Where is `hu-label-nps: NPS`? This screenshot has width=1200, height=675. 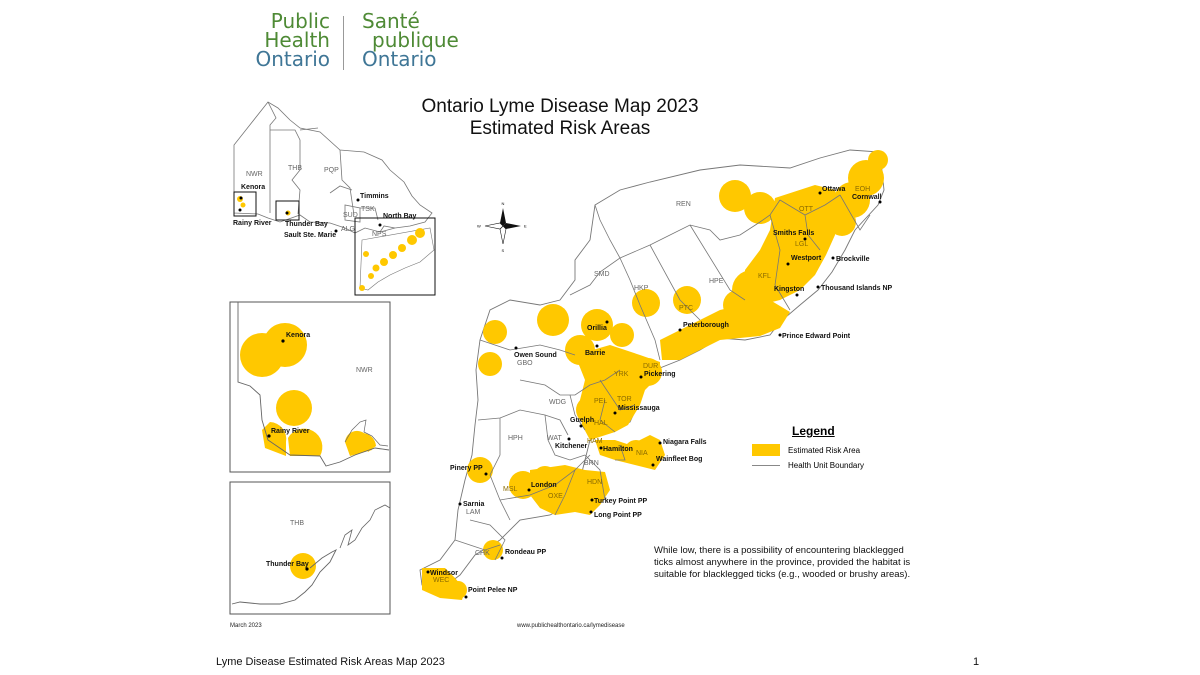 hu-label-nps: NPS is located at coordinates (379, 234).